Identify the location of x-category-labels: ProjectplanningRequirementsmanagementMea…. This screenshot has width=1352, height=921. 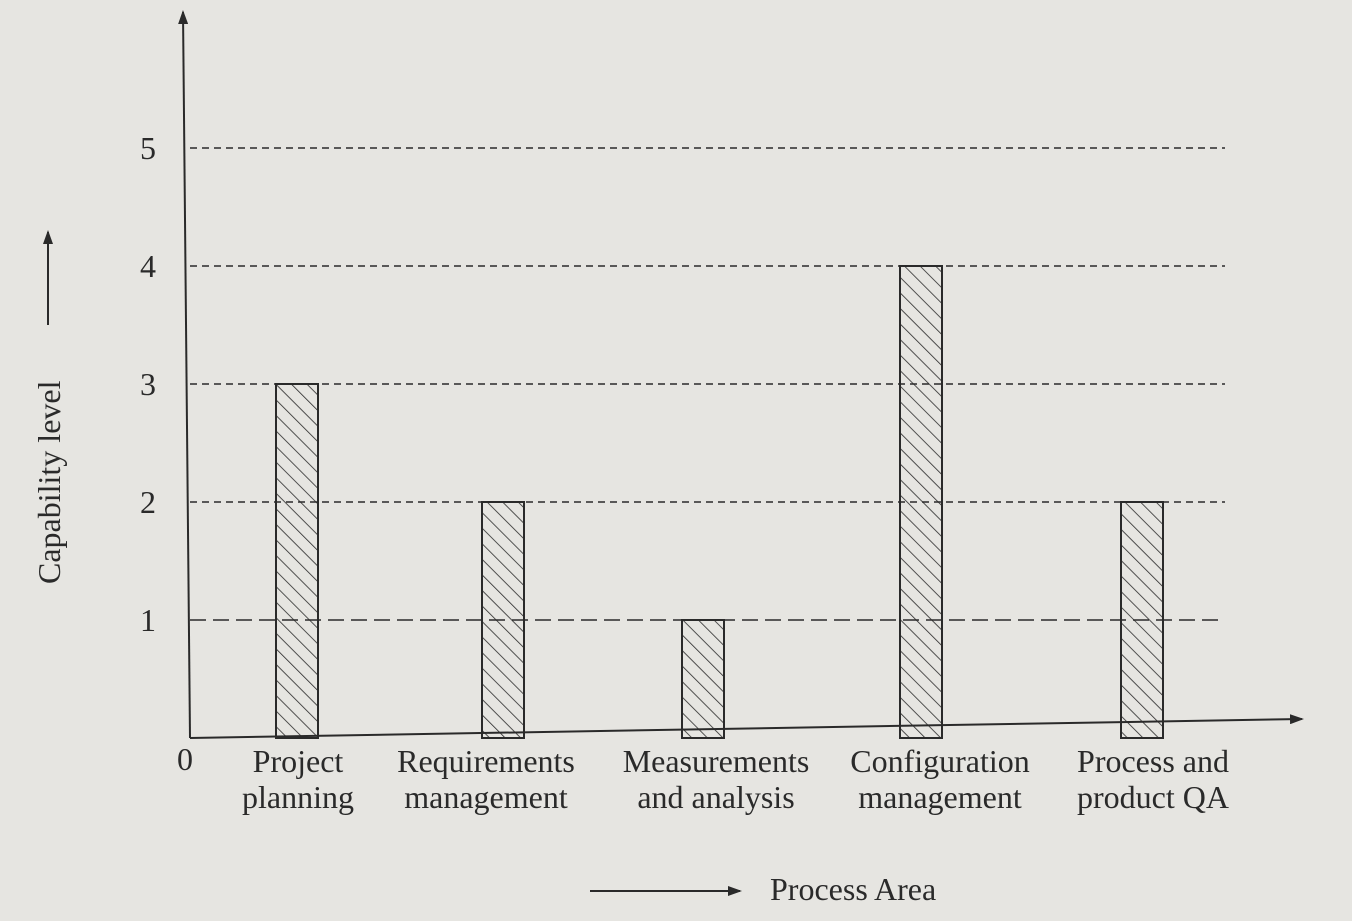
(735, 779).